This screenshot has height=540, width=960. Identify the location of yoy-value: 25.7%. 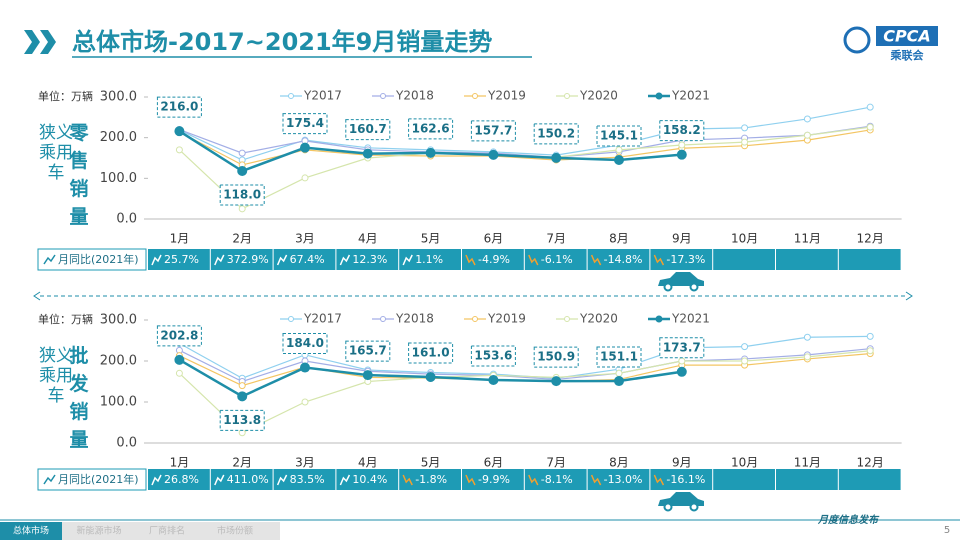
(181, 259).